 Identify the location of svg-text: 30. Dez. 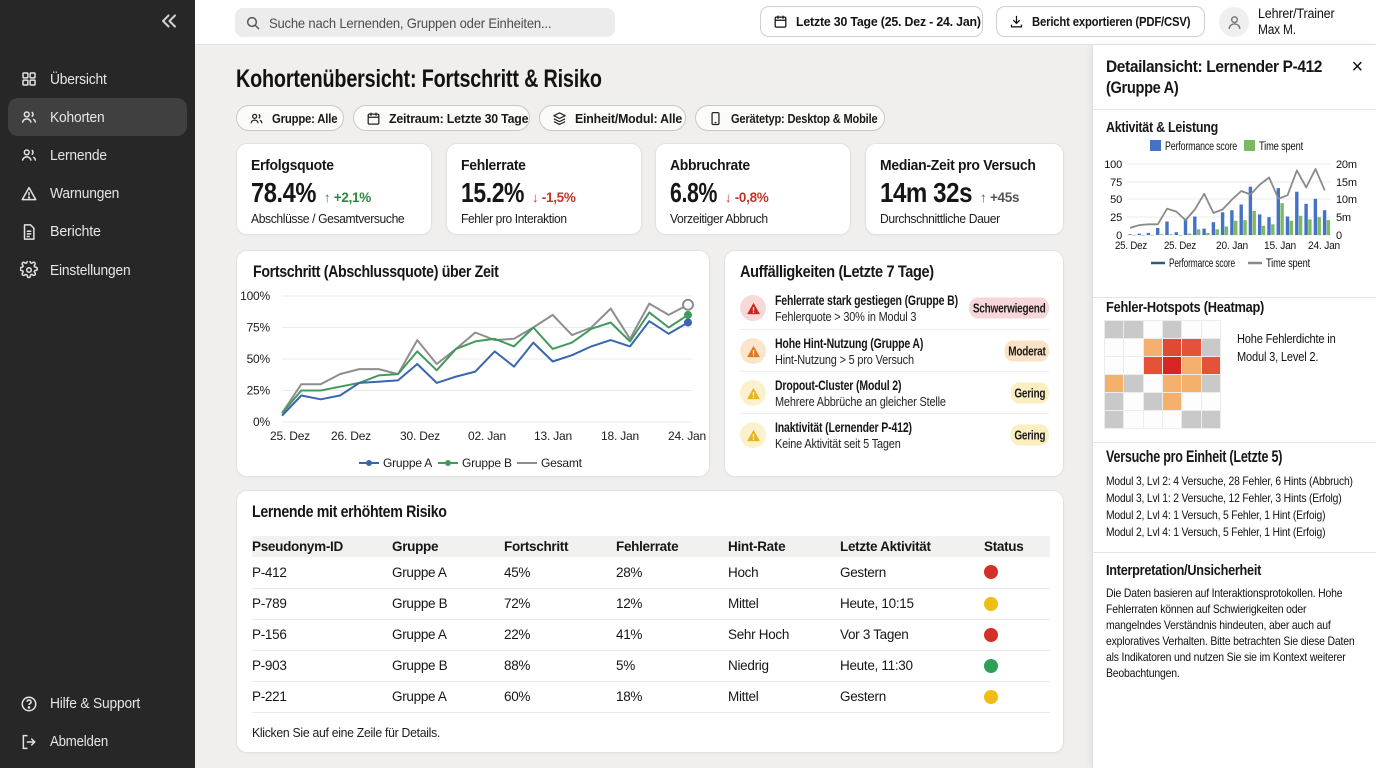
(420, 436).